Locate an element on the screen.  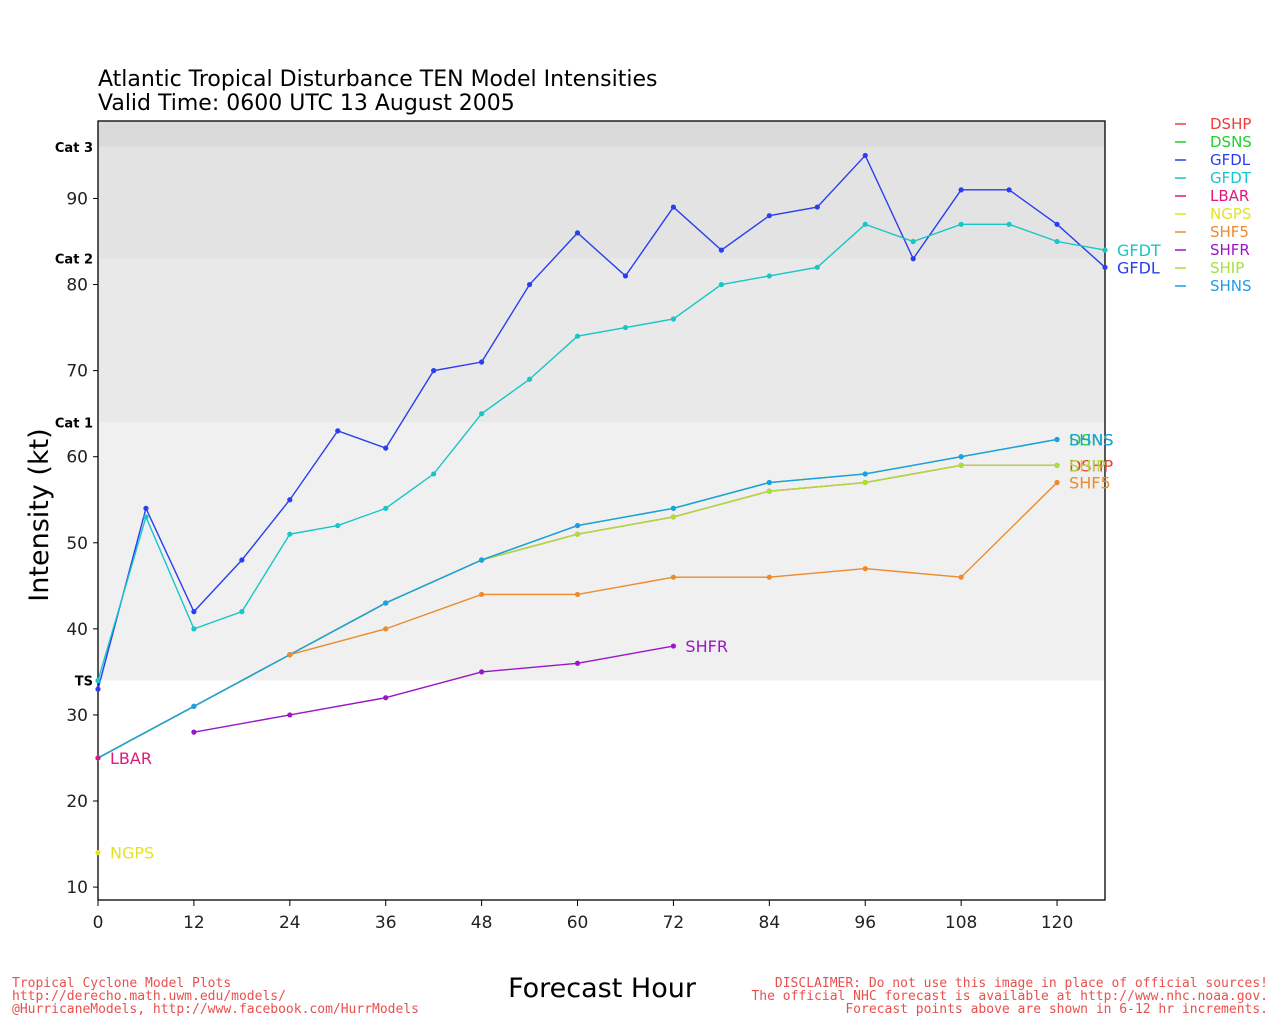
series-ngps is located at coordinates (98, 853).